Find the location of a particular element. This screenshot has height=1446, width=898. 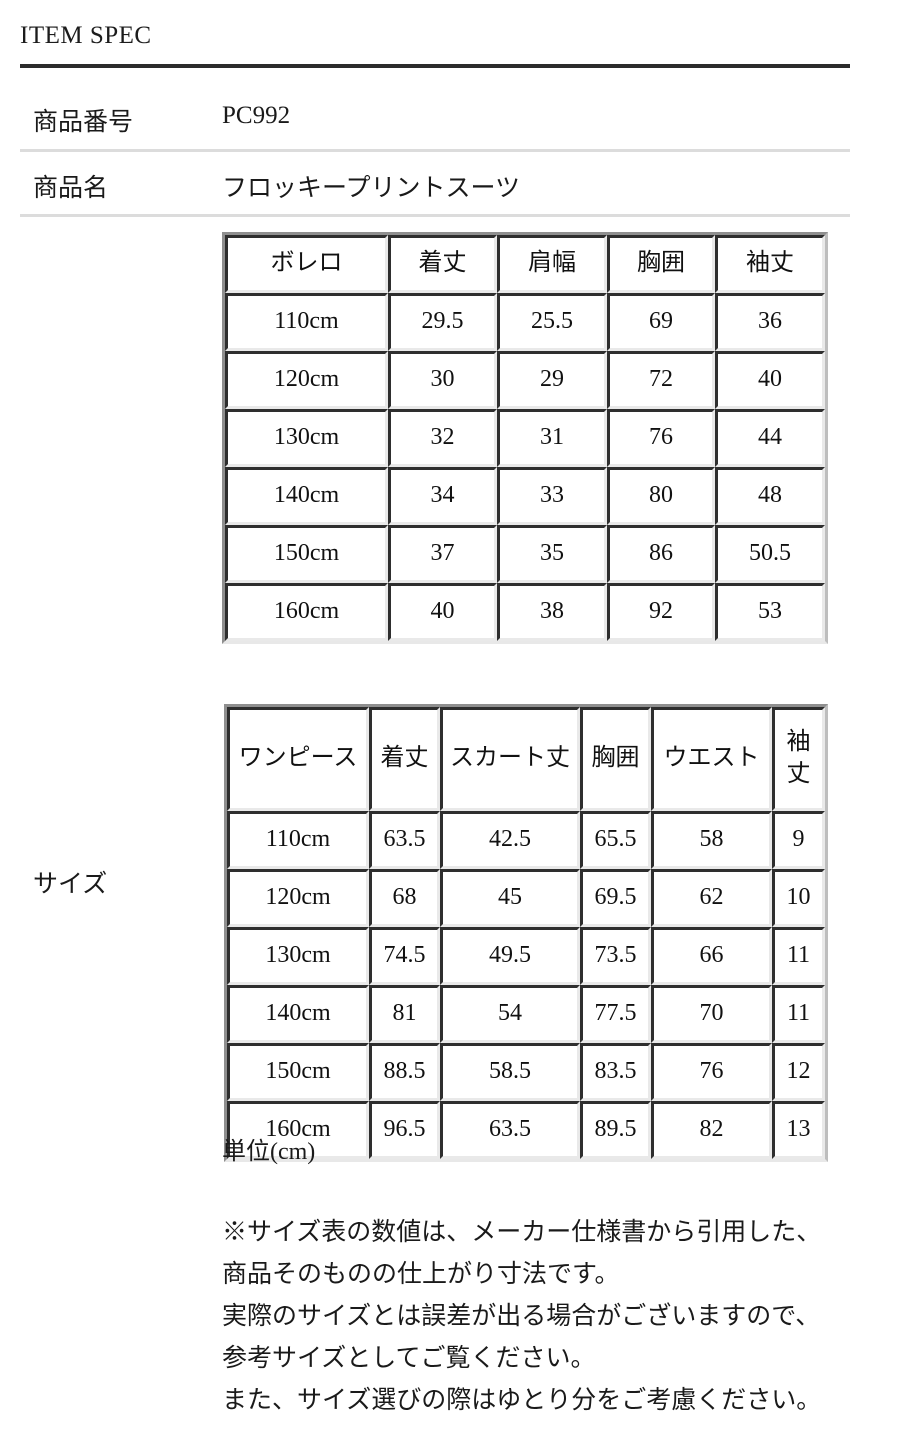

table-header-cell: ウエスト is located at coordinates (711, 759).